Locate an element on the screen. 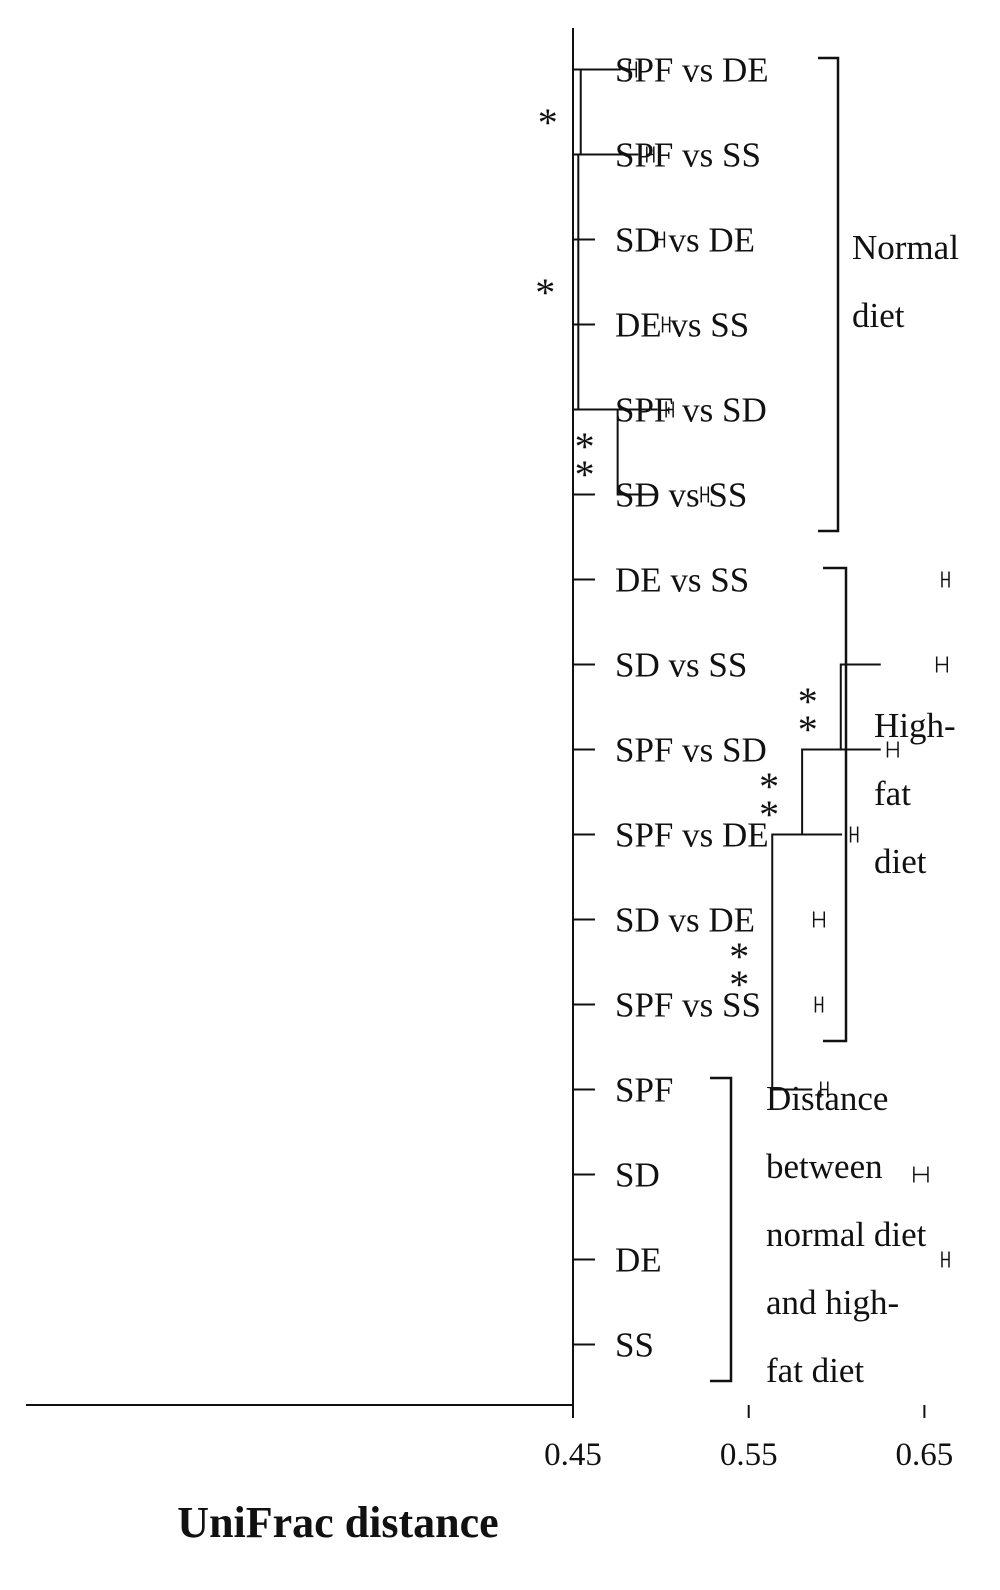 The image size is (1000, 1590). x-tick-label: 0.65 is located at coordinates (925, 1455).